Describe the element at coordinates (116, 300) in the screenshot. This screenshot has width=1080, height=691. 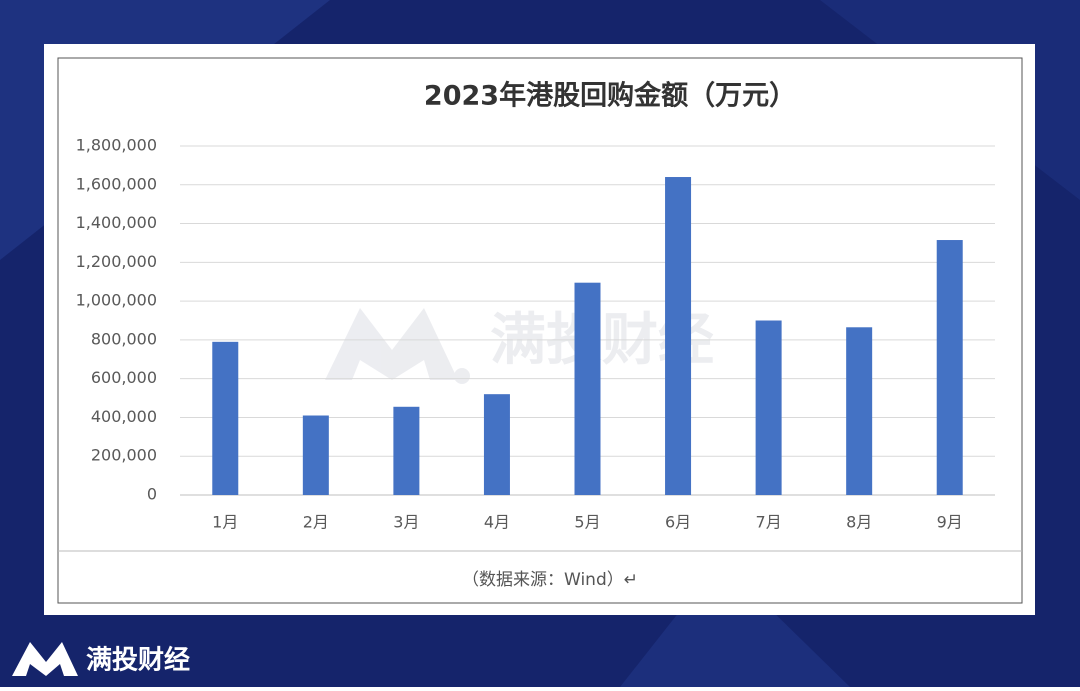
I see `y-tick-label: 1,000,000` at that location.